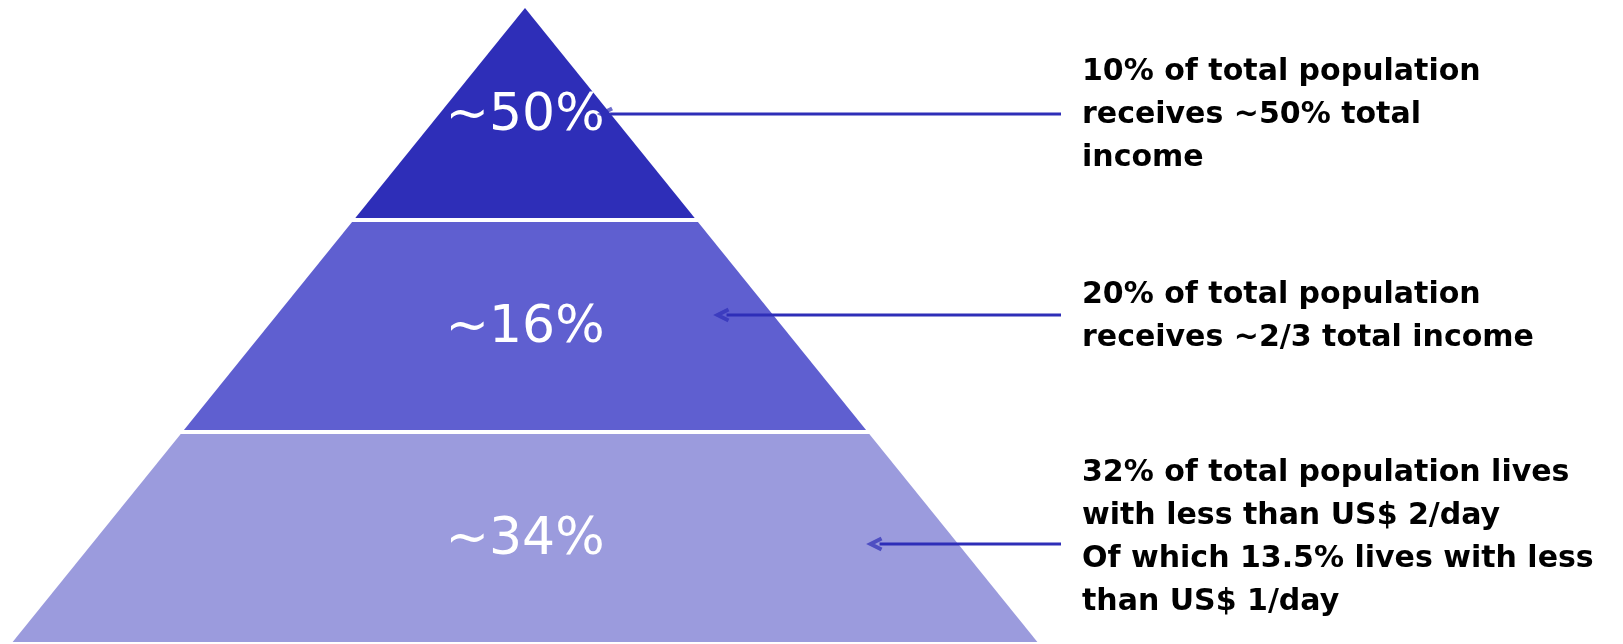 Image resolution: width=1623 pixels, height=644 pixels. What do you see at coordinates (1308, 313) in the screenshot?
I see `text: 20% of total population receives ~2/3 total income` at bounding box center [1308, 313].